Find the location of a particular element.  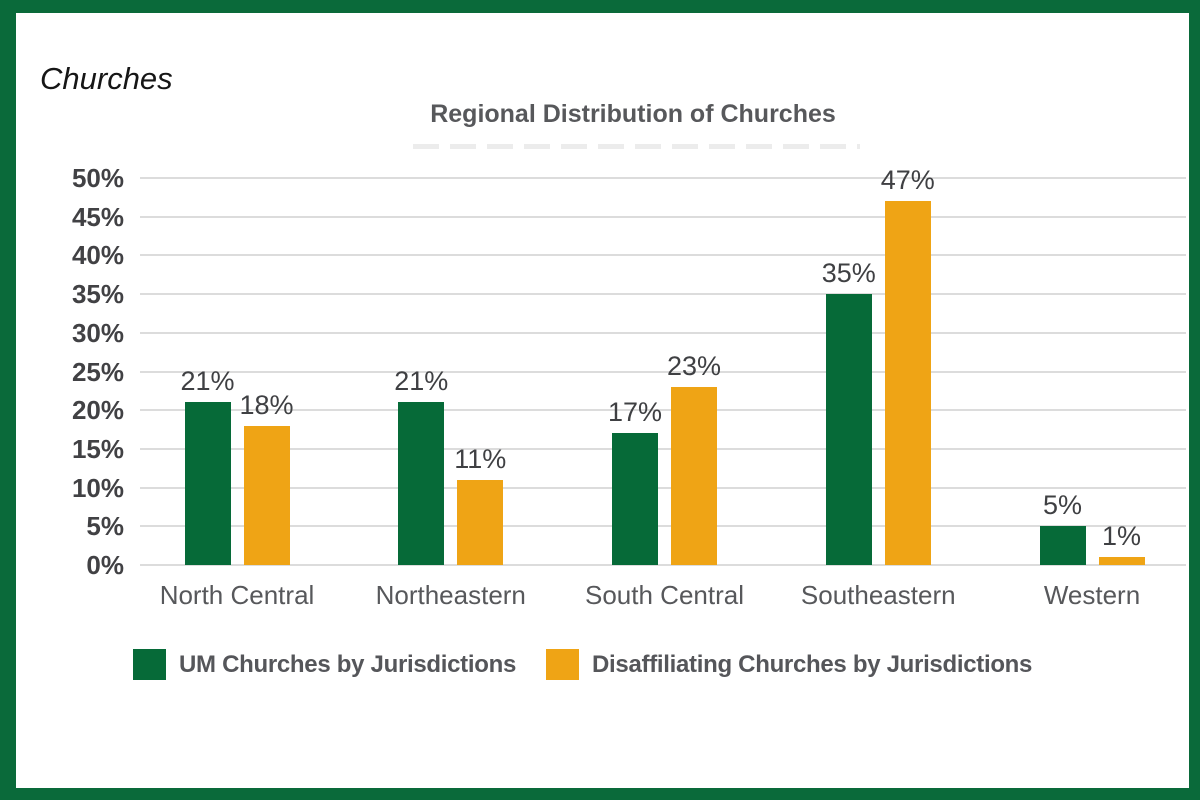

legend-label: Disaffiliating Churches by Jurisdictions is located at coordinates (812, 664).